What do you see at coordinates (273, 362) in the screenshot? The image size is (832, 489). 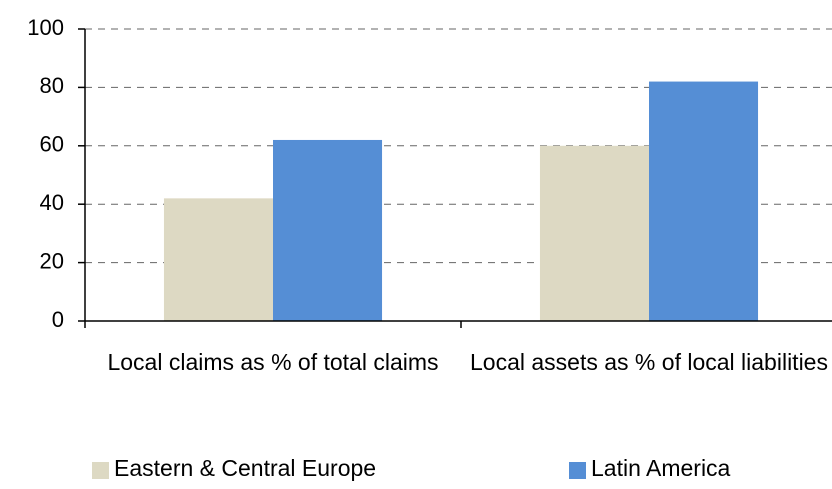 I see `x-tick-label: Local claims as % of total claims` at bounding box center [273, 362].